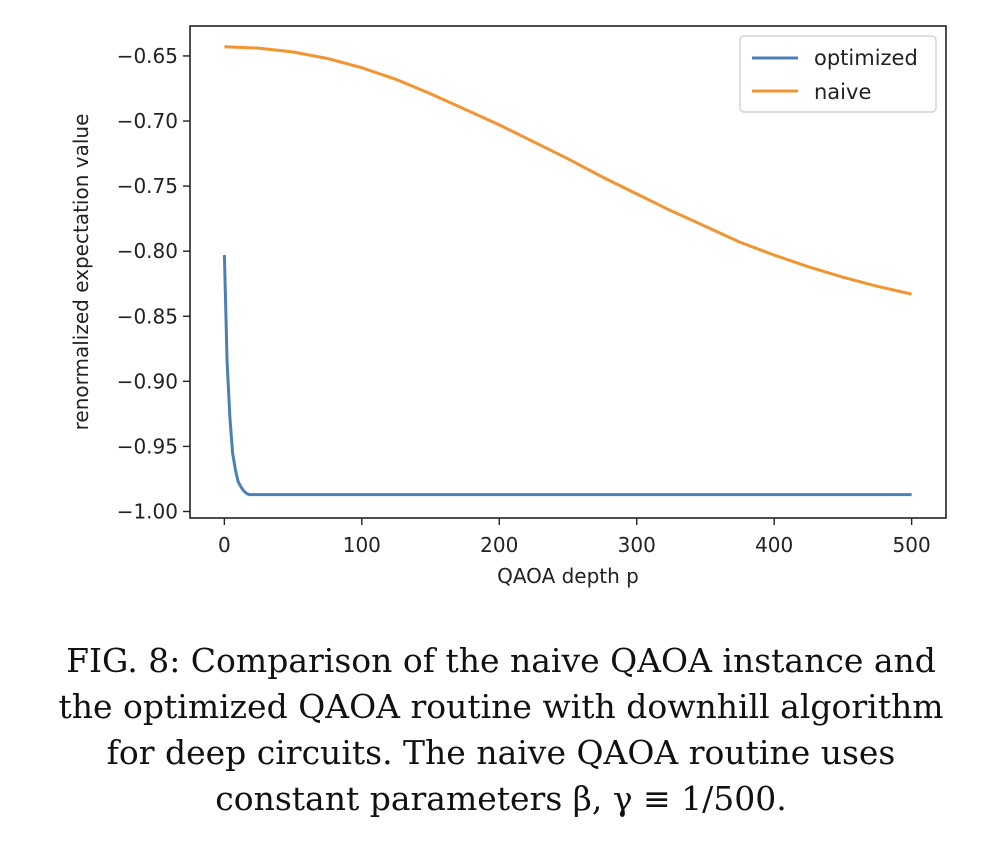  I want to click on x-axis-label: QAOA depth p, so click(568, 576).